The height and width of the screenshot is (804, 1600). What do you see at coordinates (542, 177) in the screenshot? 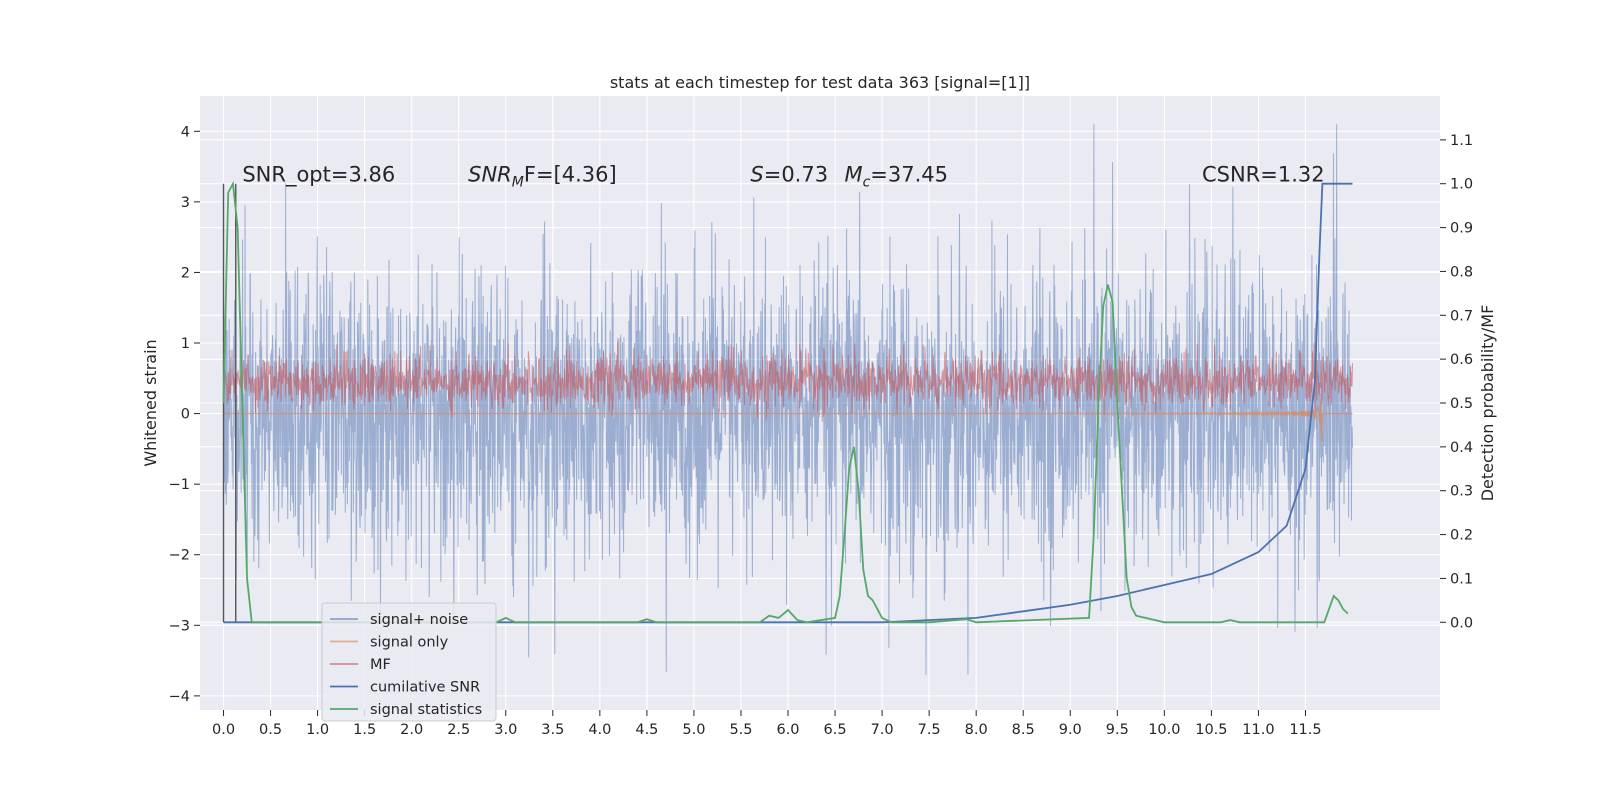
I see `annotation-1: SNRMF=[4.36]` at bounding box center [542, 177].